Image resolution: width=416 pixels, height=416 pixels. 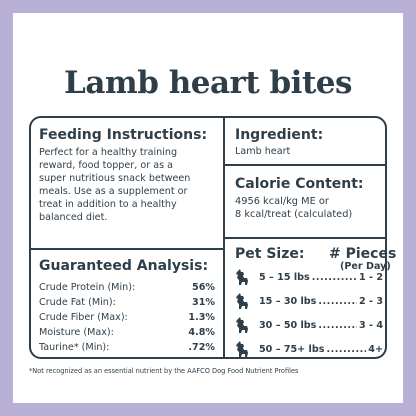 I want to click on analysis-row: Crude Fat (Min): 31%, so click(x=127, y=302).